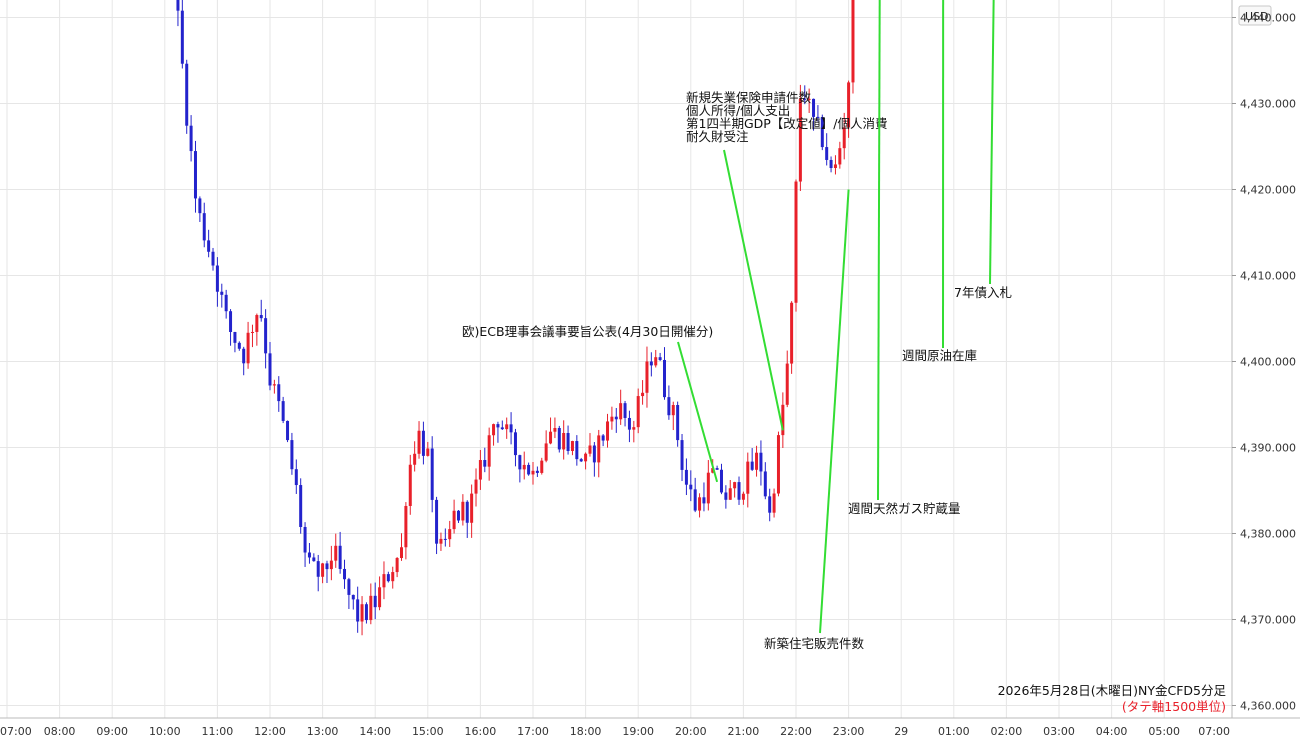  Describe the element at coordinates (60, 731) in the screenshot. I see `x-tick-label: 08:00` at that location.